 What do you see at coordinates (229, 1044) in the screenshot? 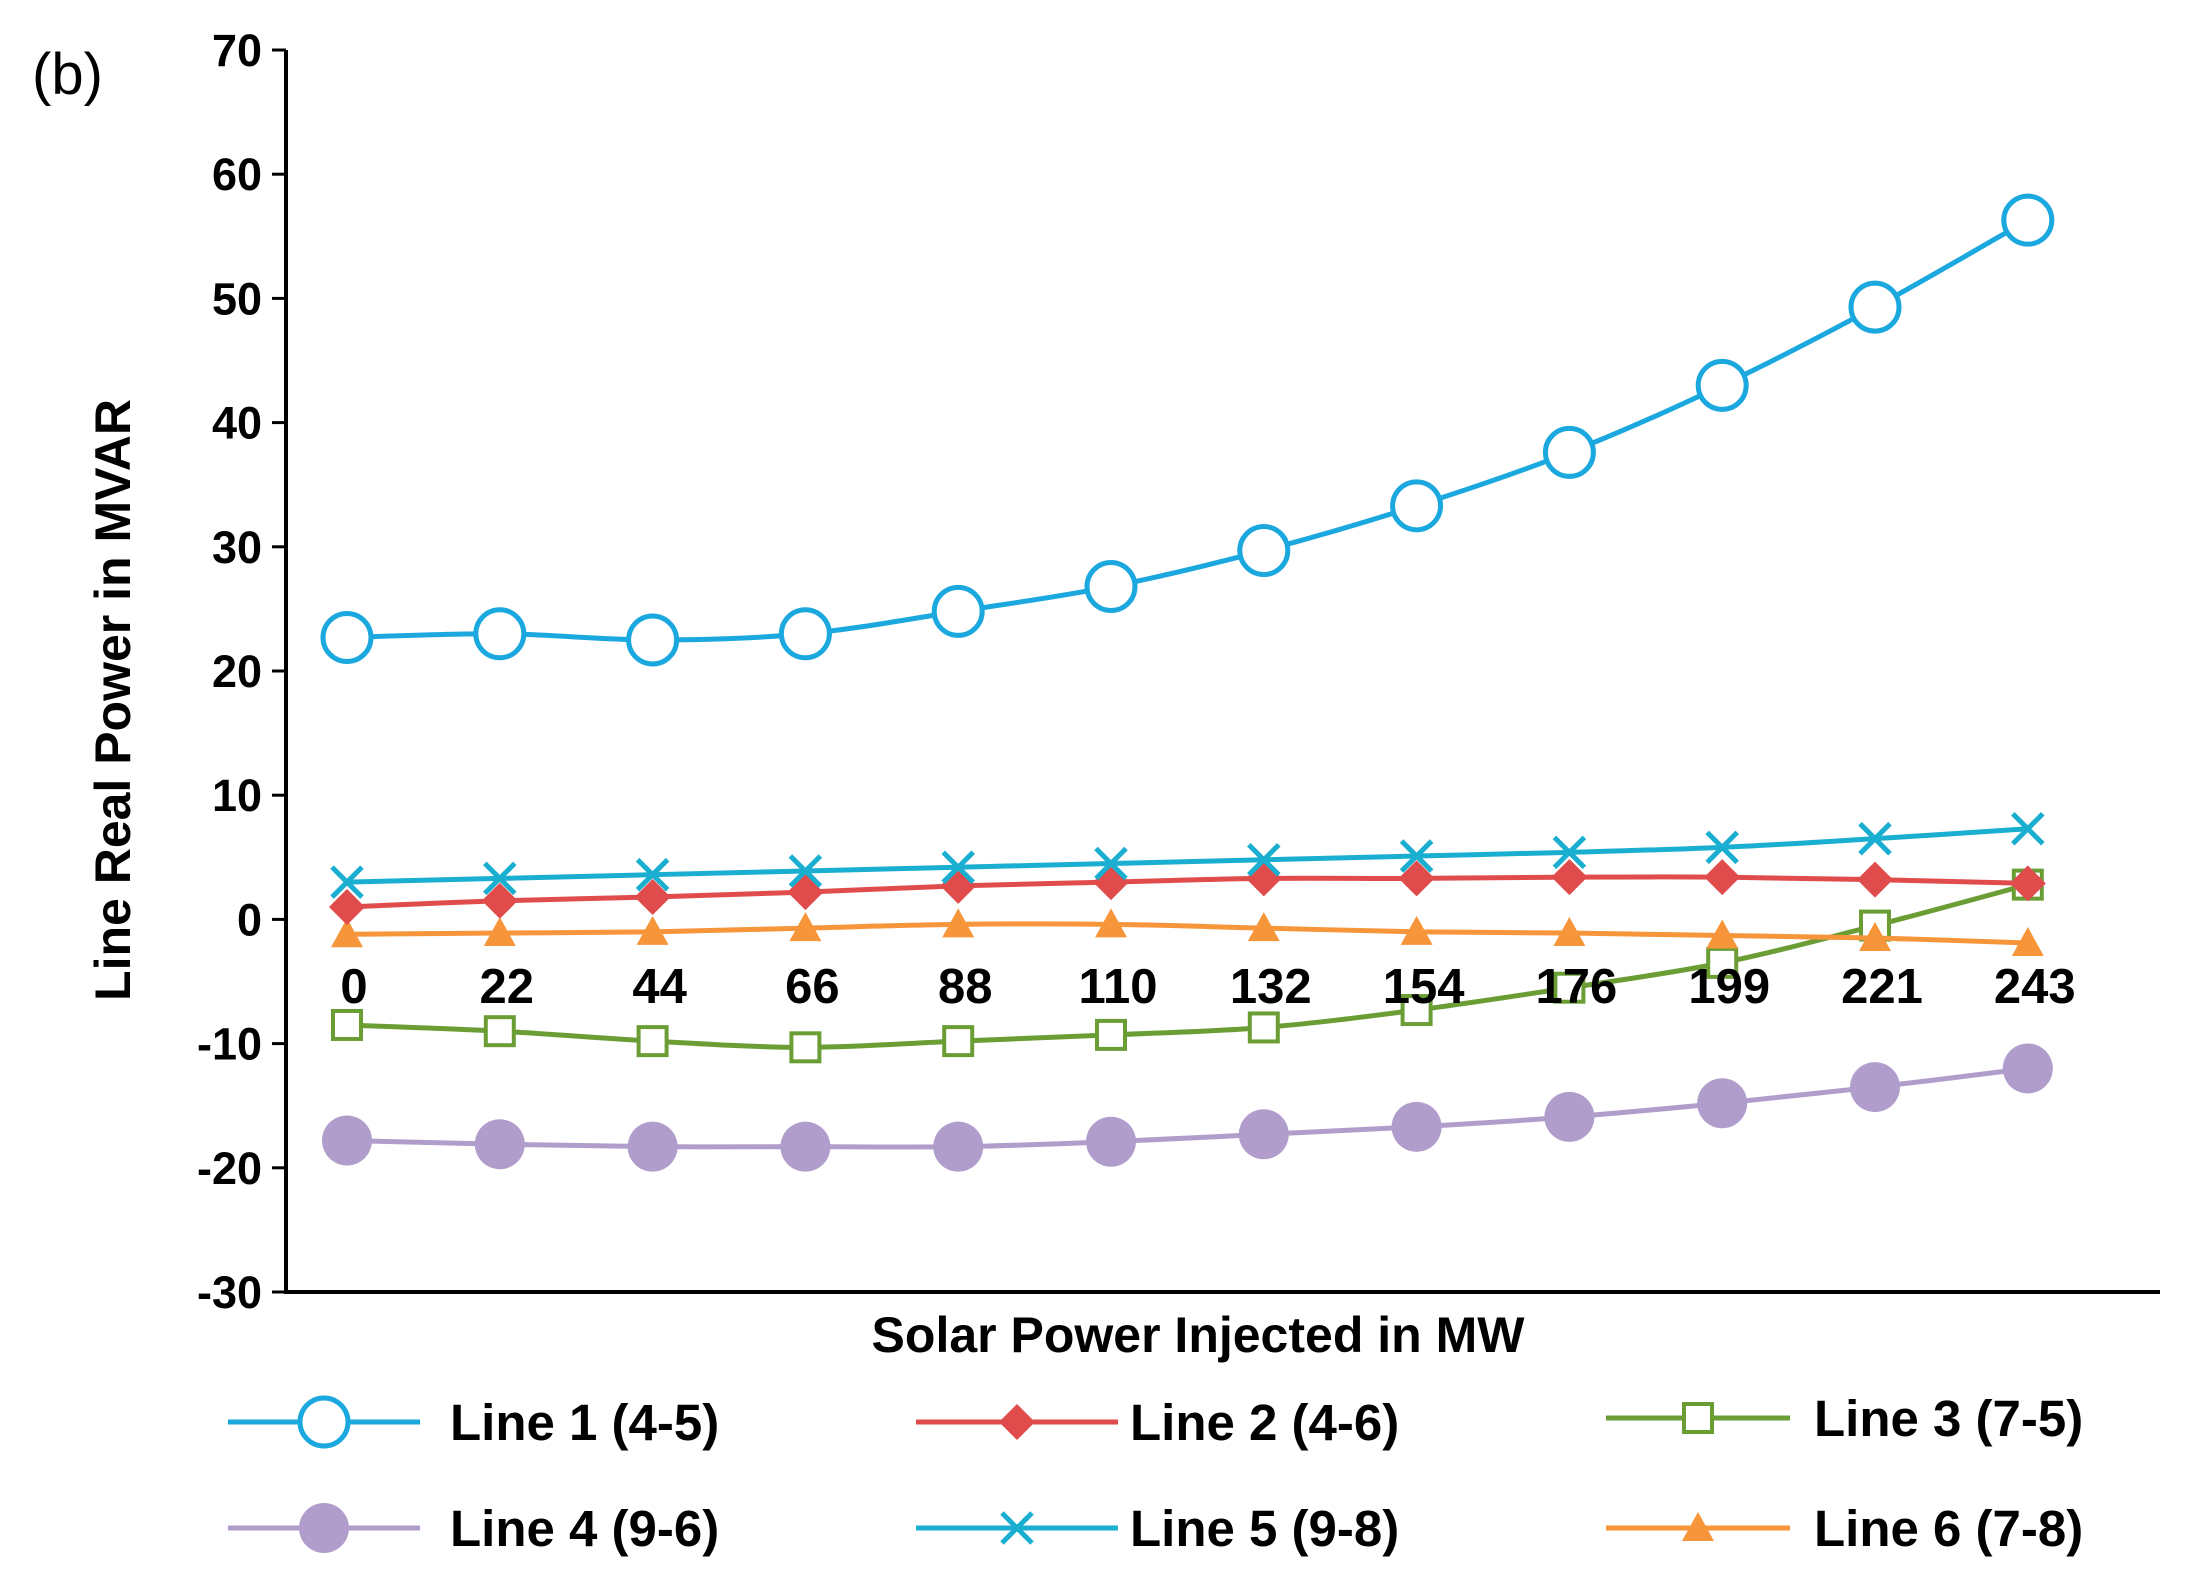
I see `y-tick-label: -10` at bounding box center [229, 1044].